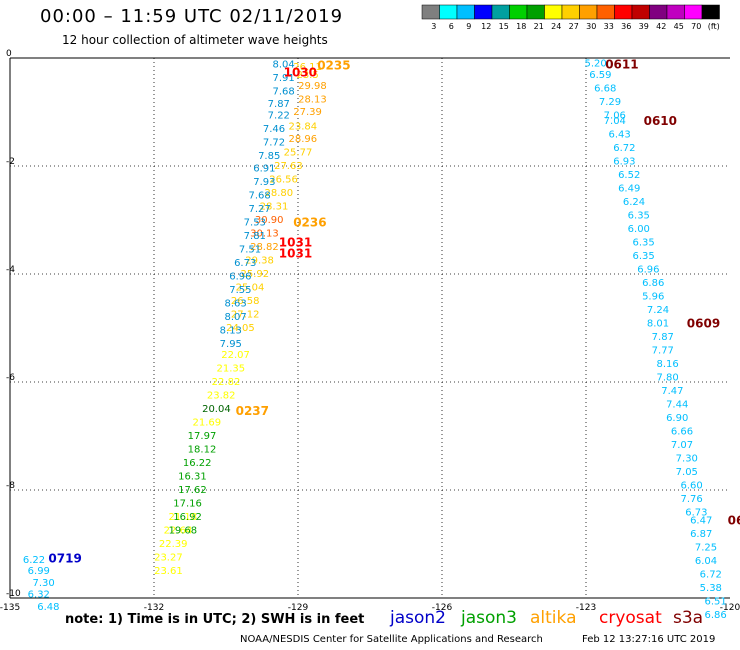 The width and height of the screenshot is (740, 650). I want to click on swh-point: 7.22, so click(279, 116).